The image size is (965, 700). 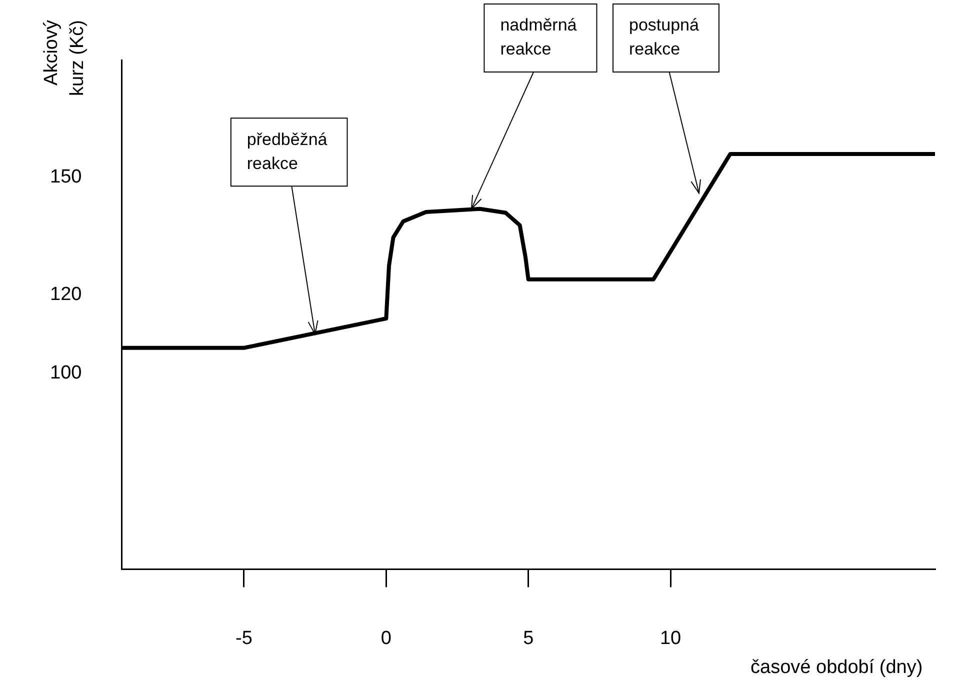 What do you see at coordinates (287, 151) in the screenshot?
I see `annotation: předběžná reakce` at bounding box center [287, 151].